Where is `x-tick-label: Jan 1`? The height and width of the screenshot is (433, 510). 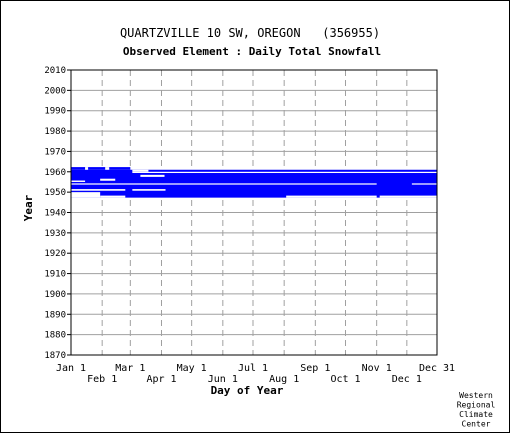
x-tick-label: Jan 1 is located at coordinates (71, 368).